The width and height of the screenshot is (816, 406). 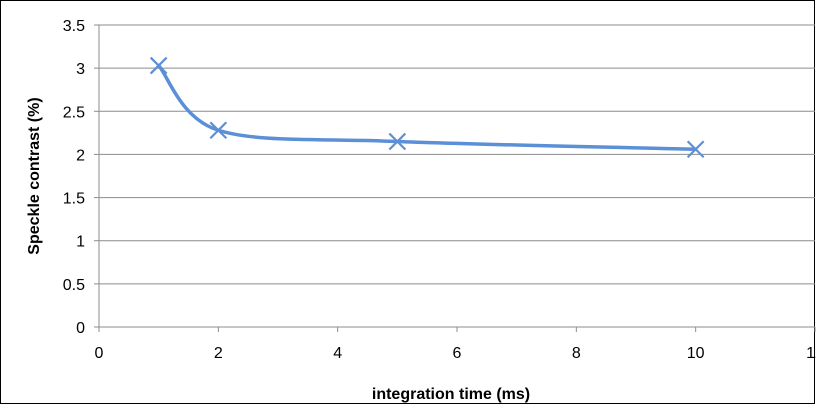 What do you see at coordinates (74, 26) in the screenshot?
I see `y-tick-label: 3.5` at bounding box center [74, 26].